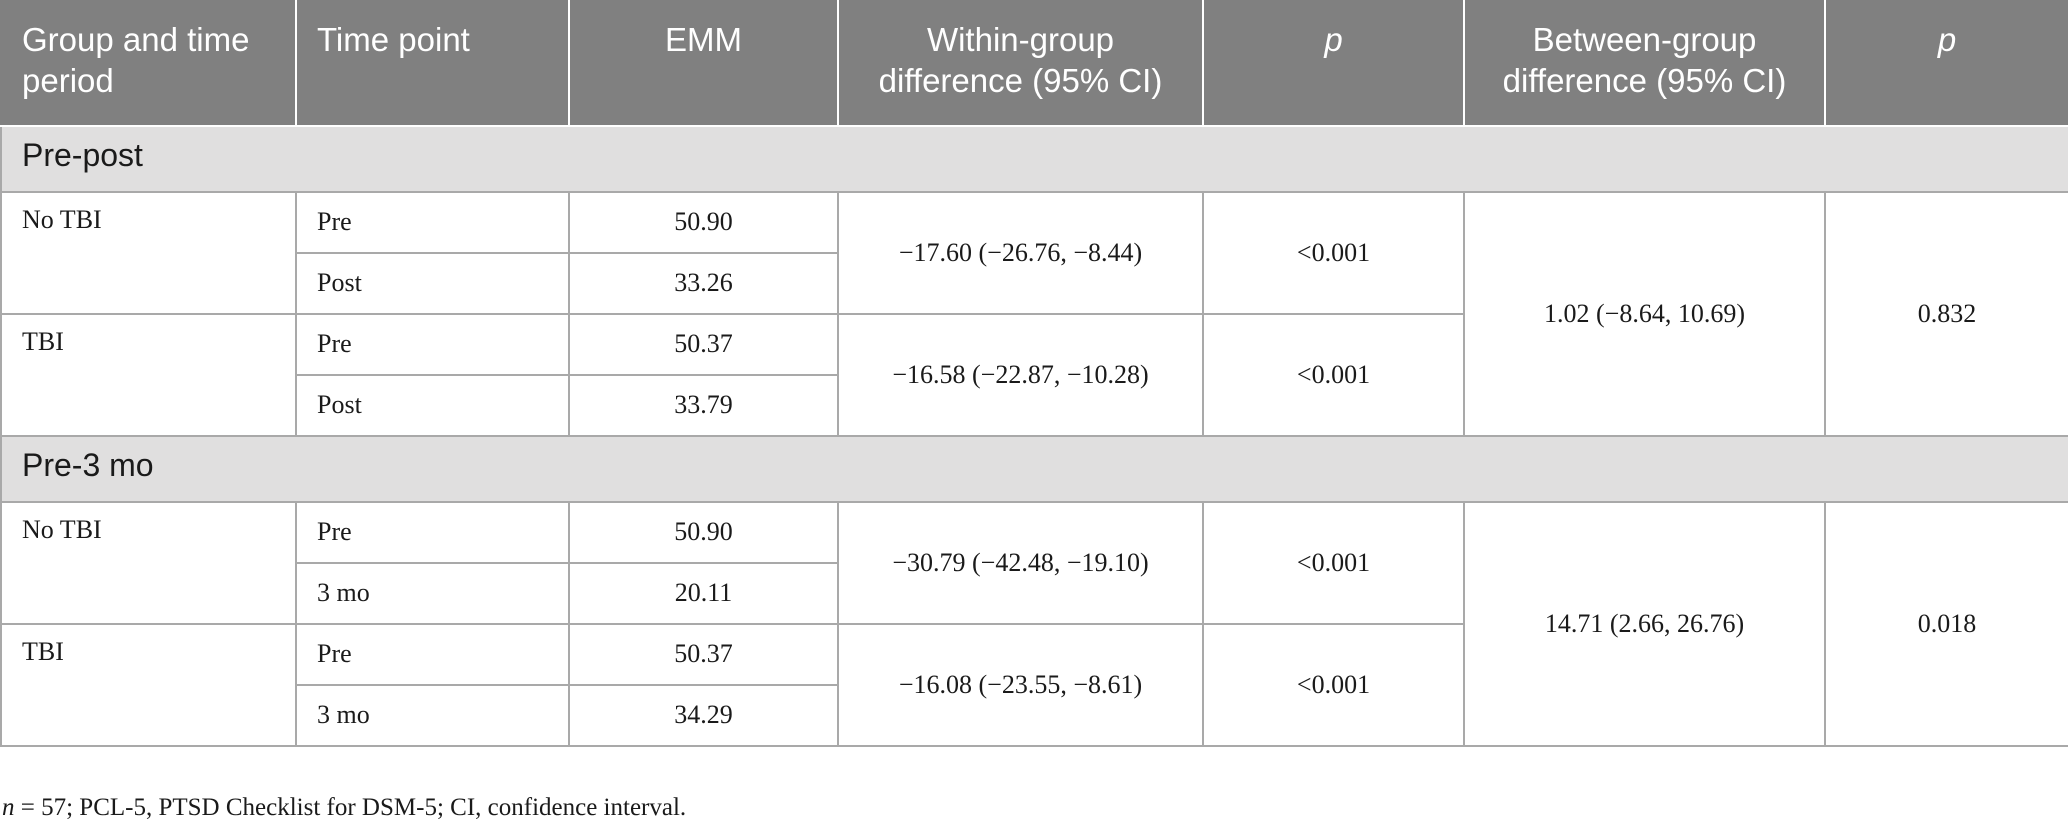 The image size is (2068, 830). Describe the element at coordinates (703, 593) in the screenshot. I see `emm-value: 20.11` at that location.